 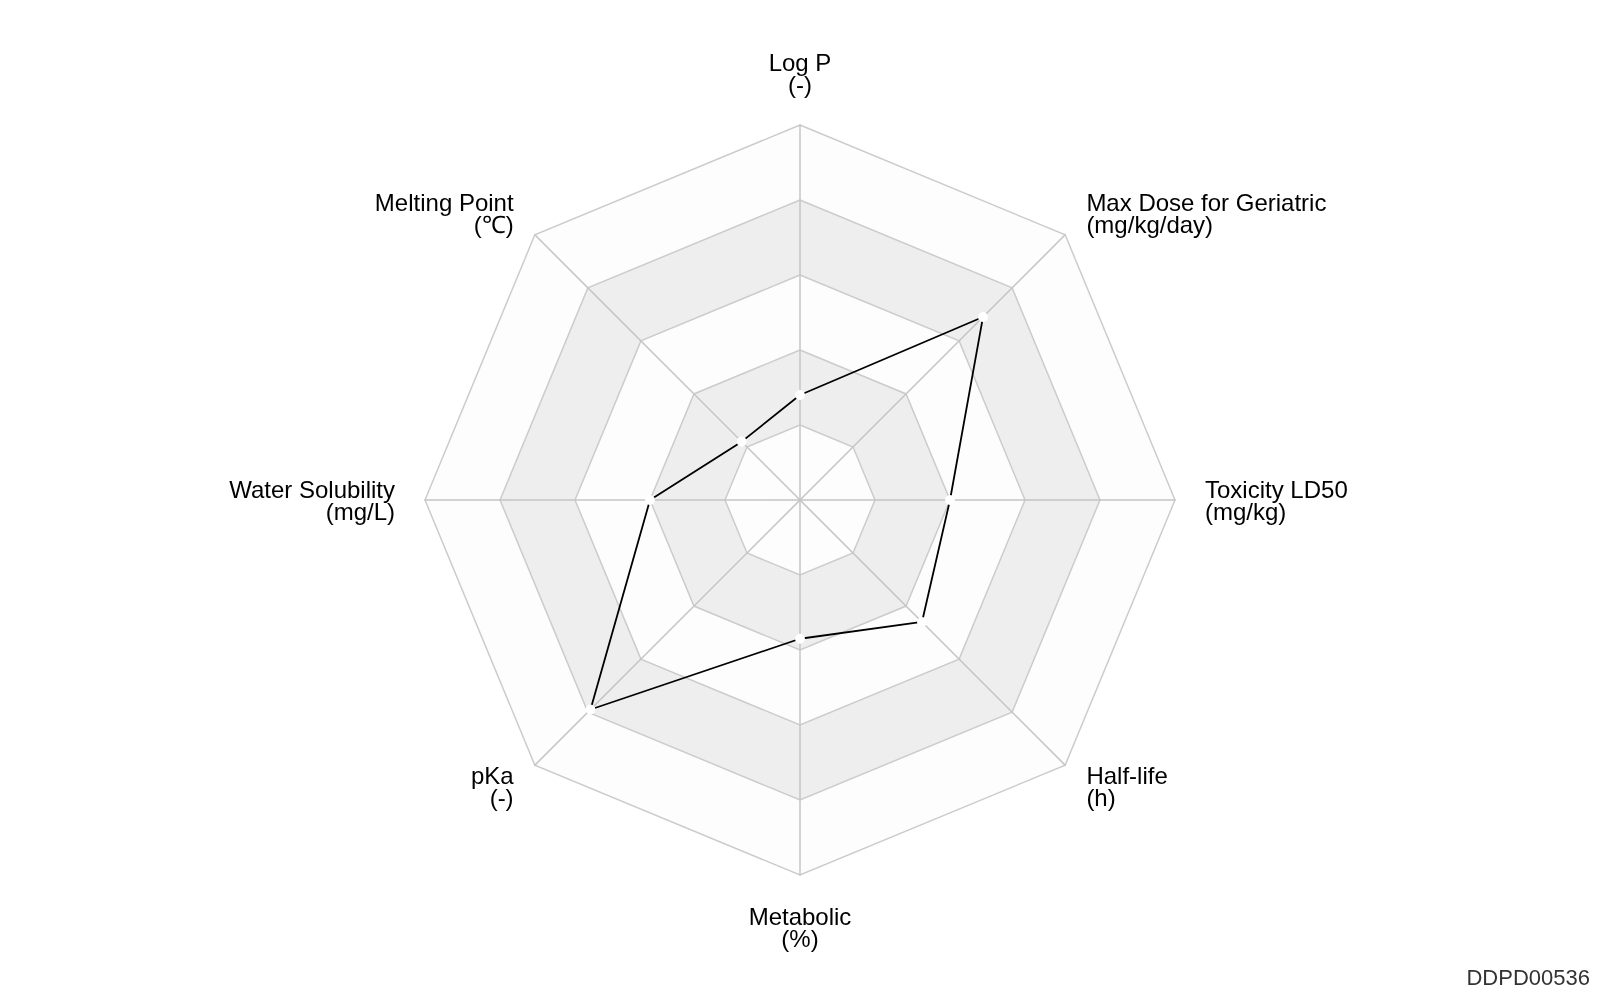 What do you see at coordinates (492, 786) in the screenshot?
I see `spoke-label: pKa (-)` at bounding box center [492, 786].